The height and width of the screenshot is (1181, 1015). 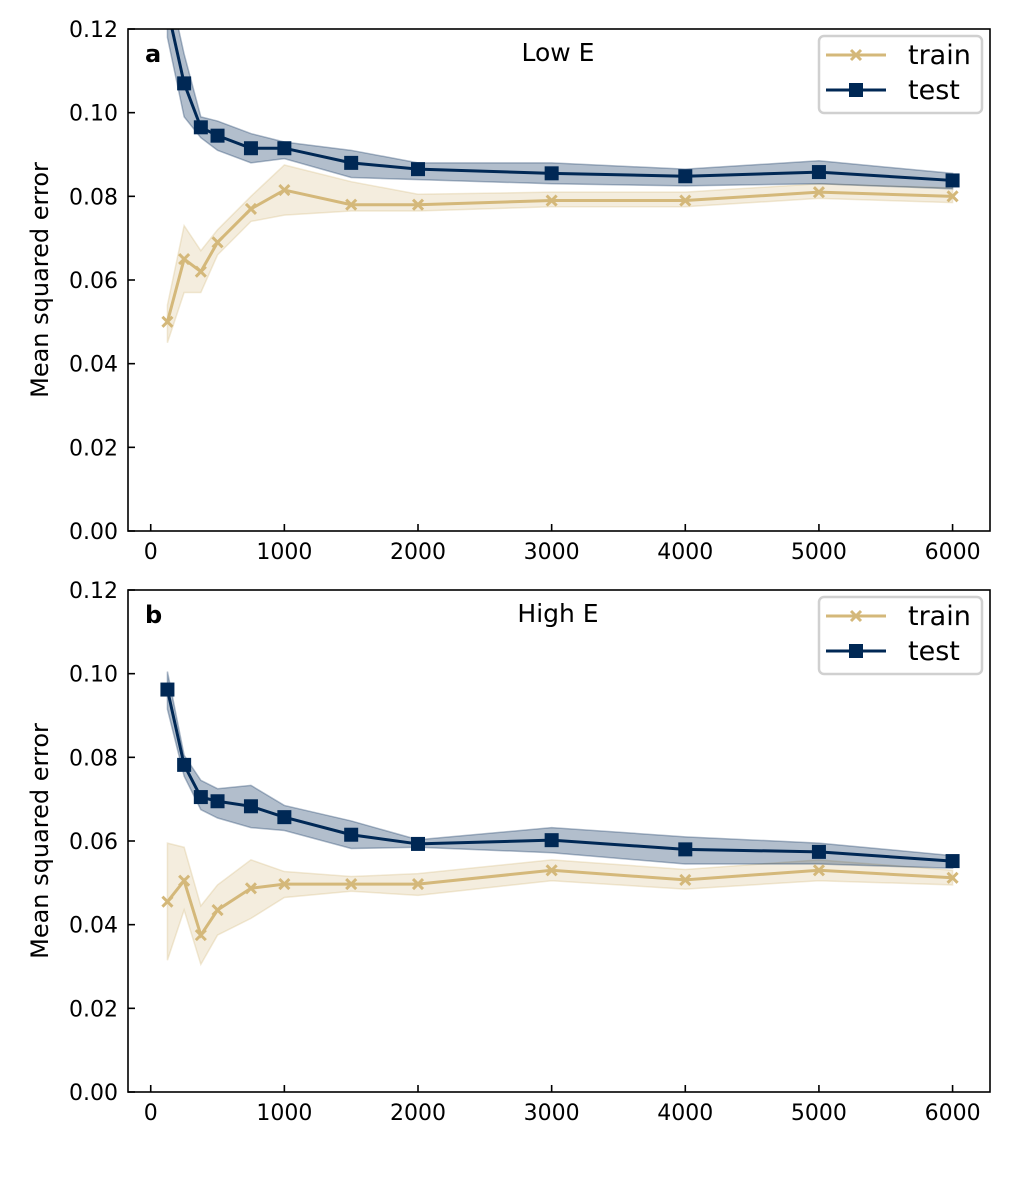 What do you see at coordinates (557, 613) in the screenshot?
I see `panel-title: High E` at bounding box center [557, 613].